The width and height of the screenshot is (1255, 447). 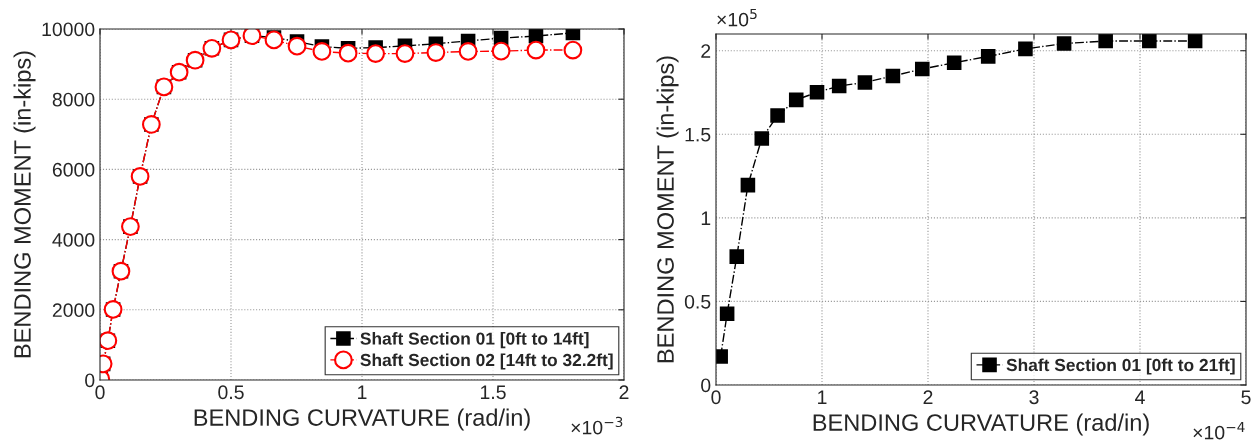 I want to click on x-tick-label: 1.5, so click(x=493, y=392).